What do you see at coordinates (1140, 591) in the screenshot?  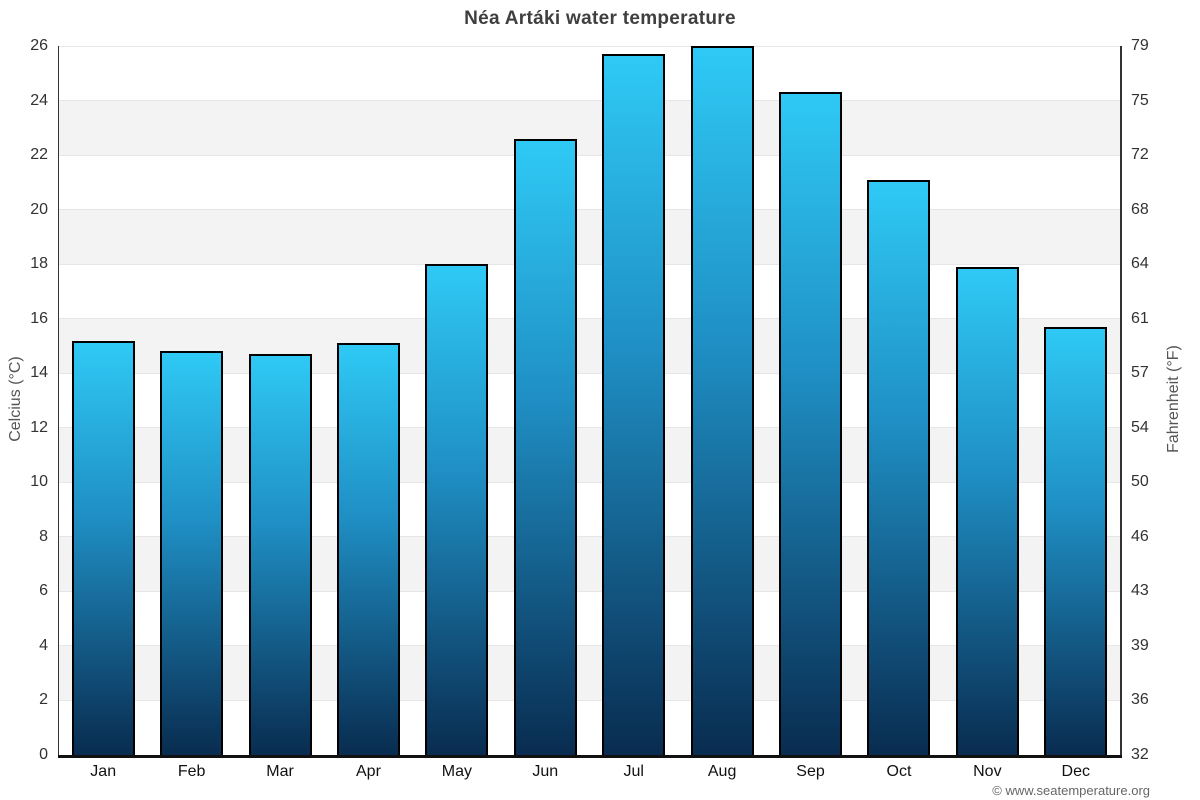 I see `y-tick-right: 43` at bounding box center [1140, 591].